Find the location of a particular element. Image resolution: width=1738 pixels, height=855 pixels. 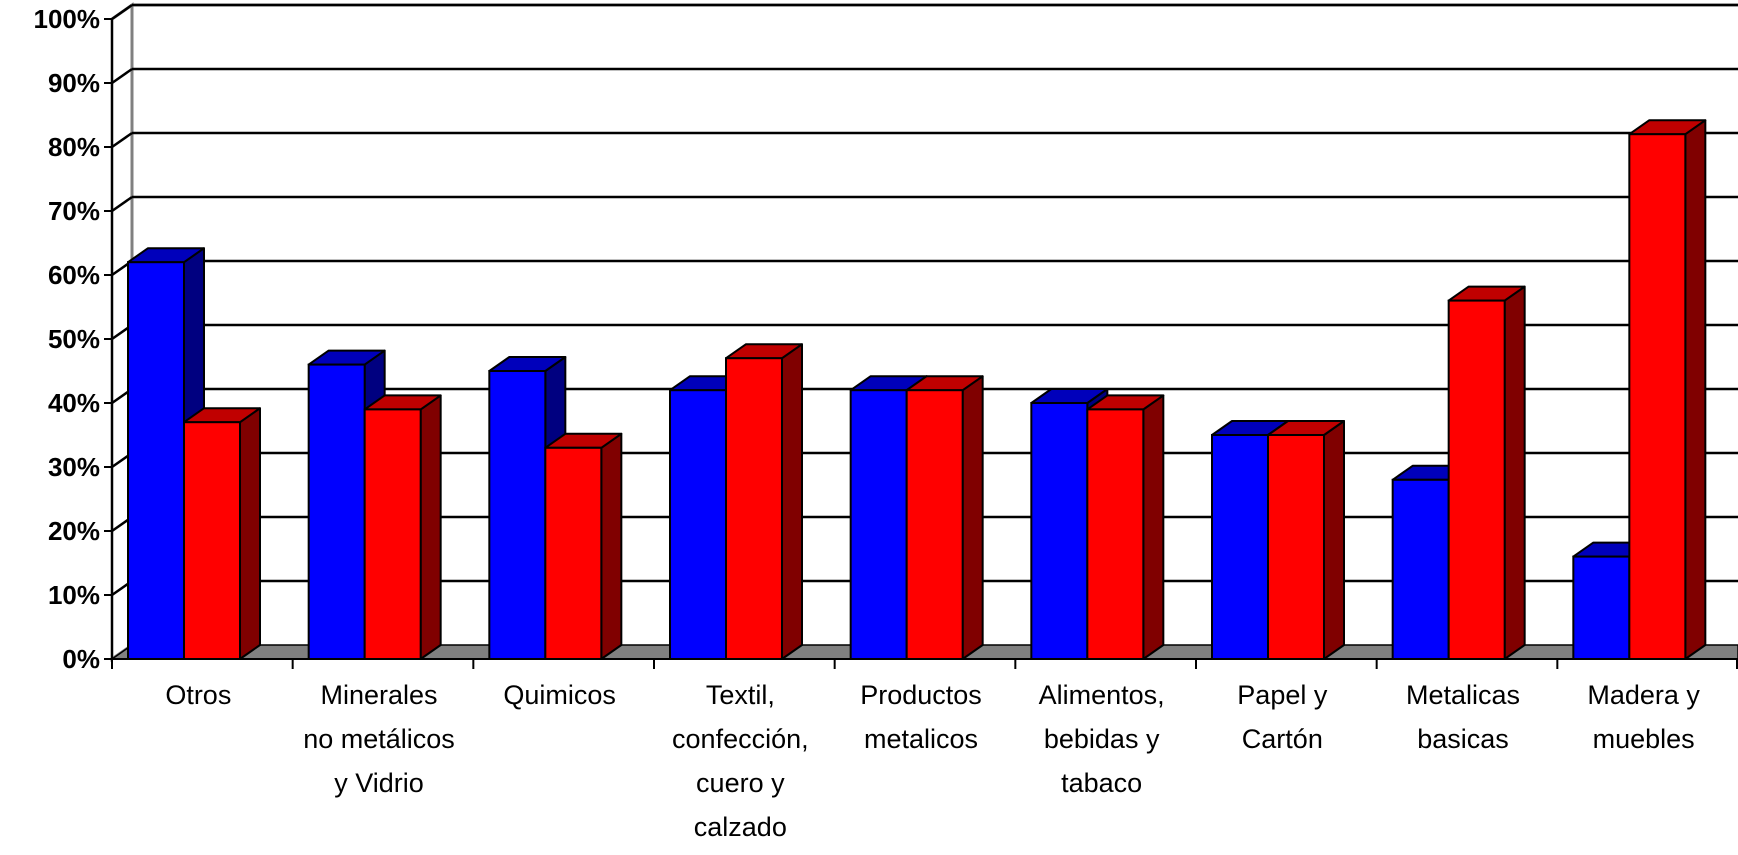

x-category-label-line: basicas is located at coordinates (1463, 739).